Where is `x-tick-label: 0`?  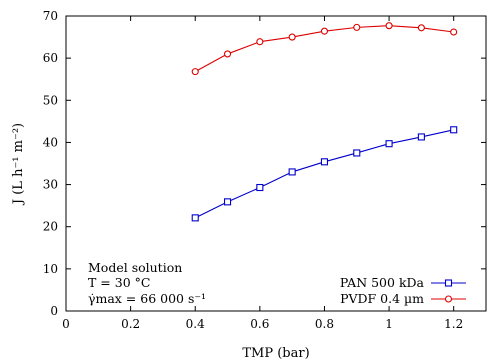
x-tick-label: 0 is located at coordinates (66, 324).